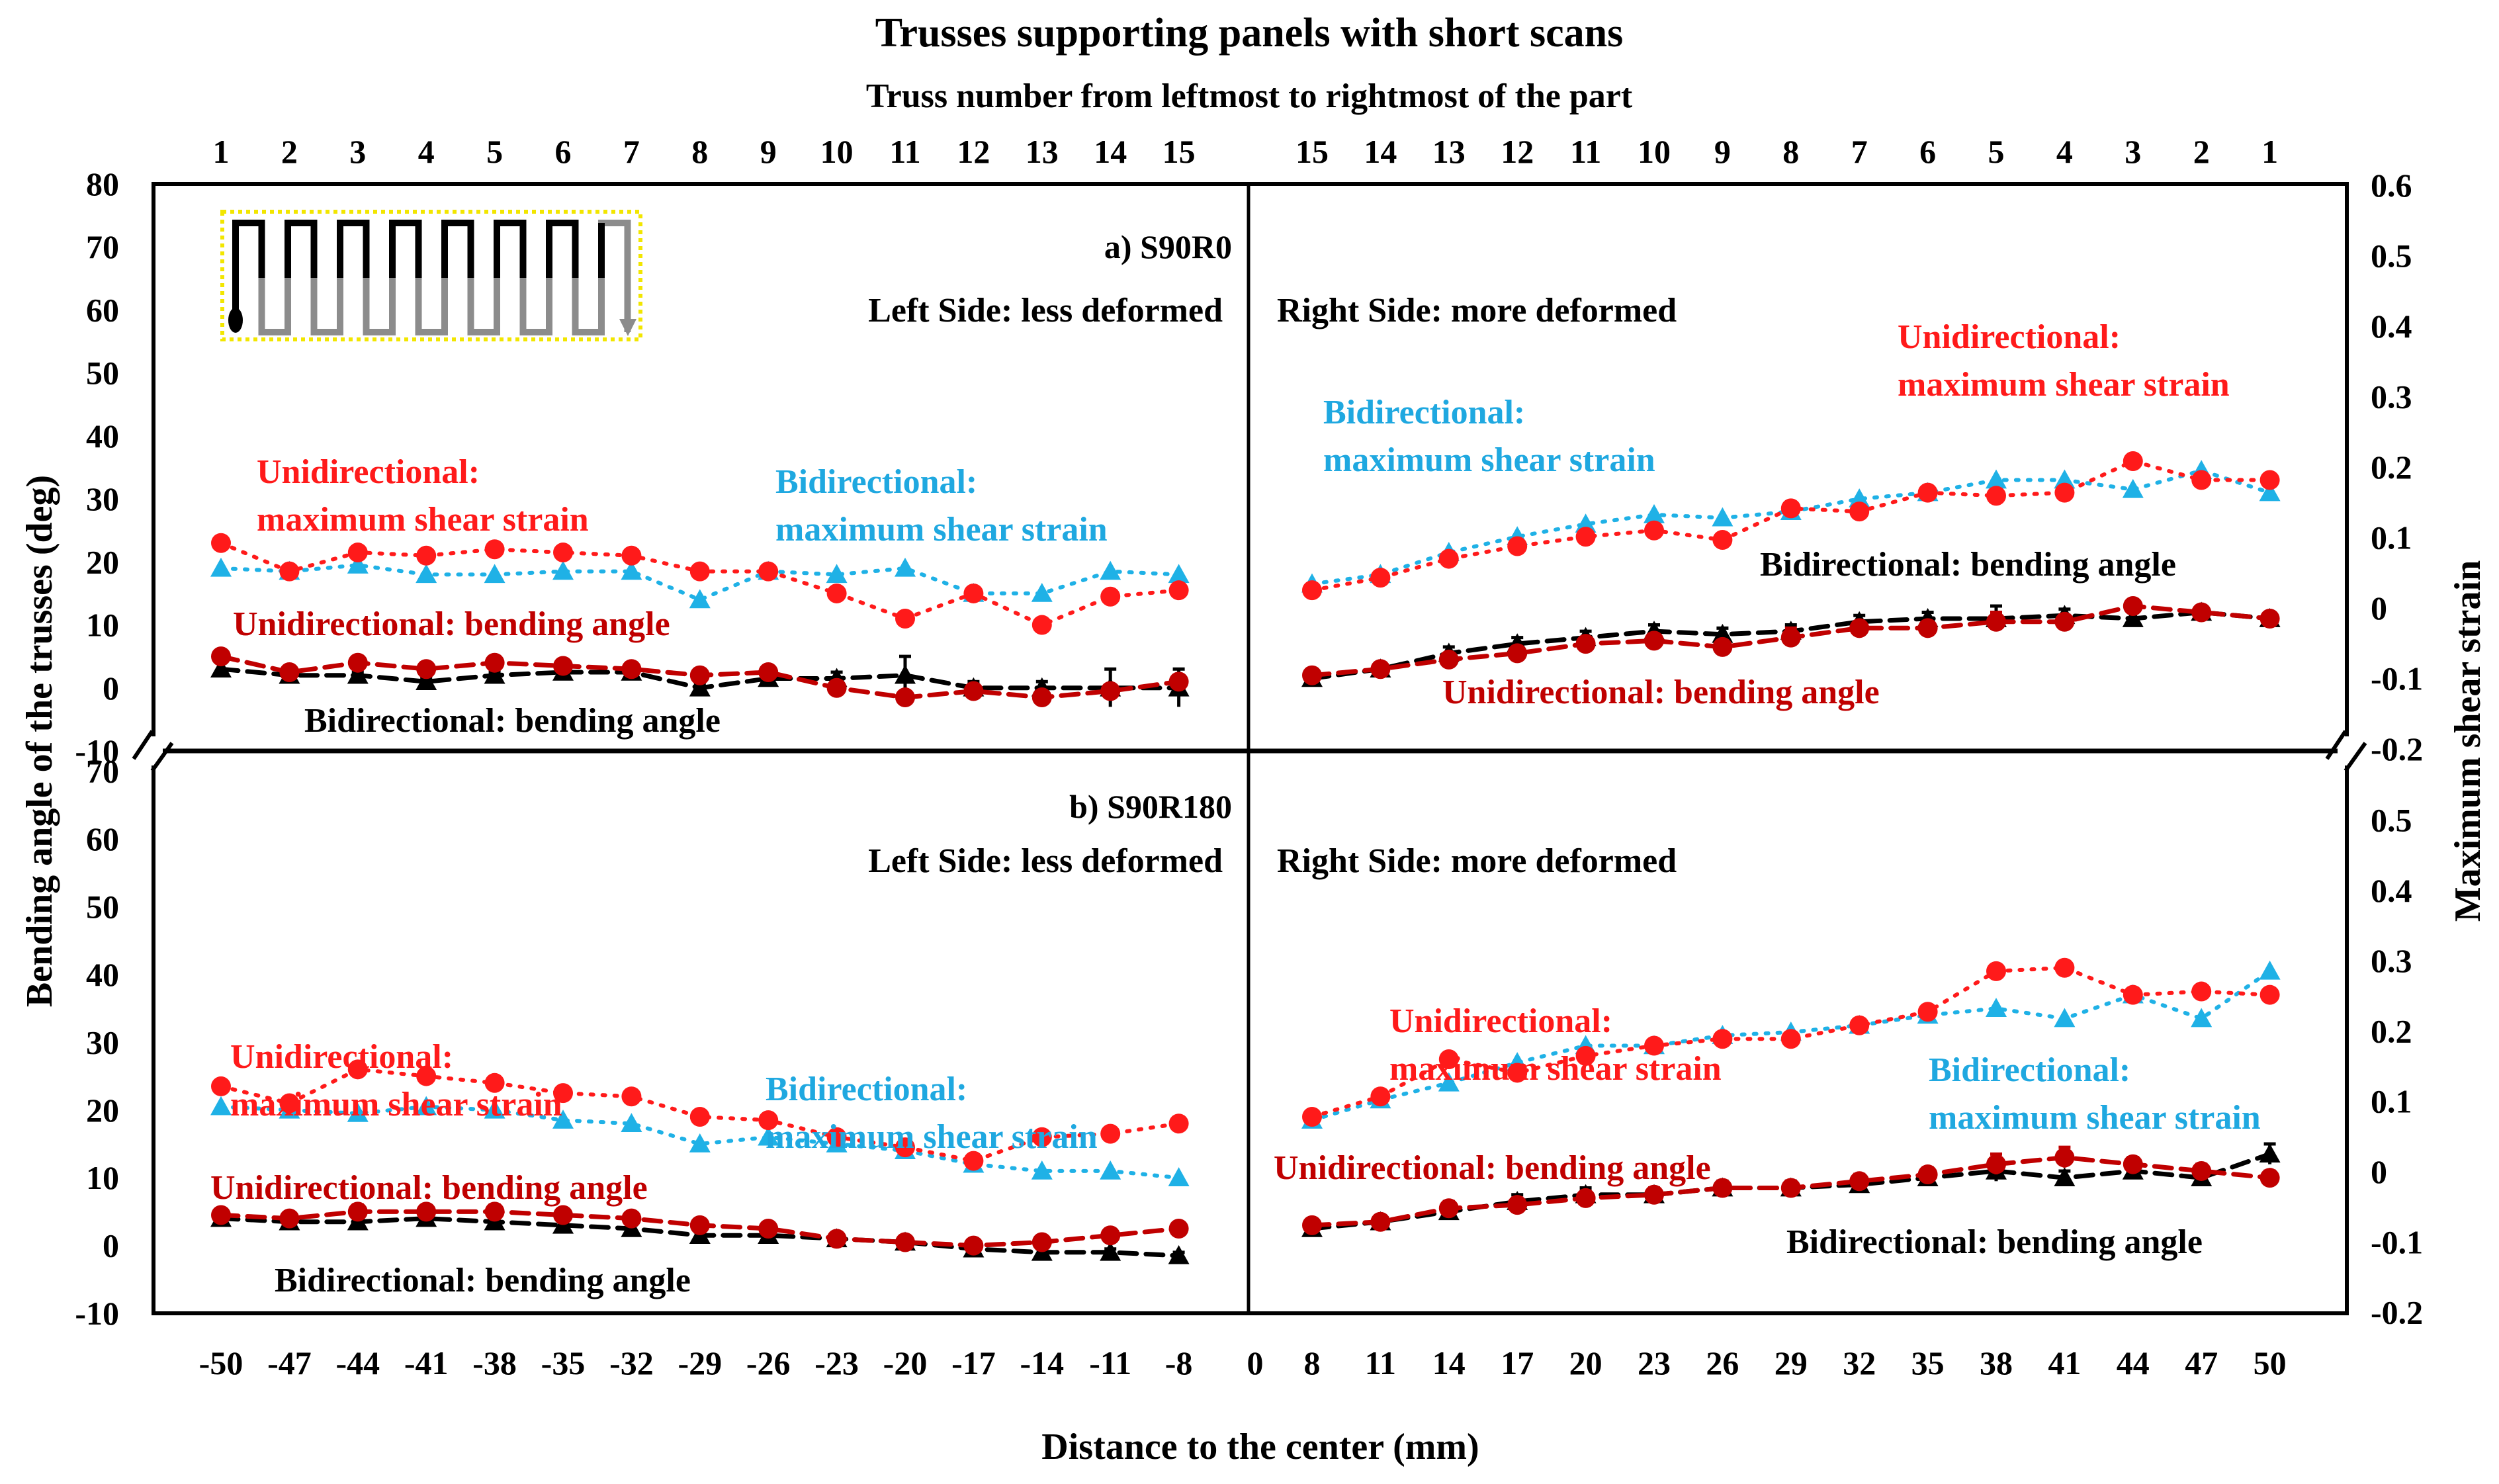 Image resolution: width=2499 pixels, height=1484 pixels. What do you see at coordinates (1179, 1254) in the screenshot?
I see `panel1-left-bi-bend-point` at bounding box center [1179, 1254].